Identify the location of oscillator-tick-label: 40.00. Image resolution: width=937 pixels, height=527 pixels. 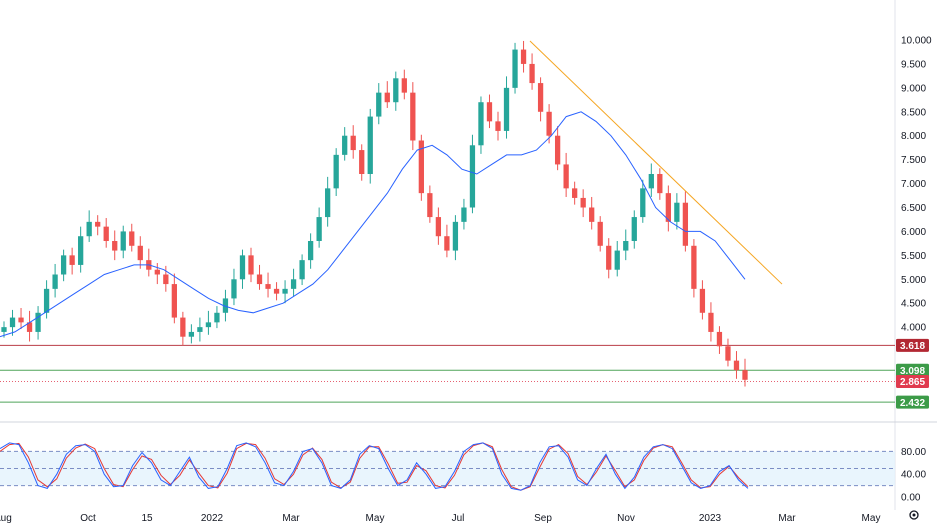
(913, 475).